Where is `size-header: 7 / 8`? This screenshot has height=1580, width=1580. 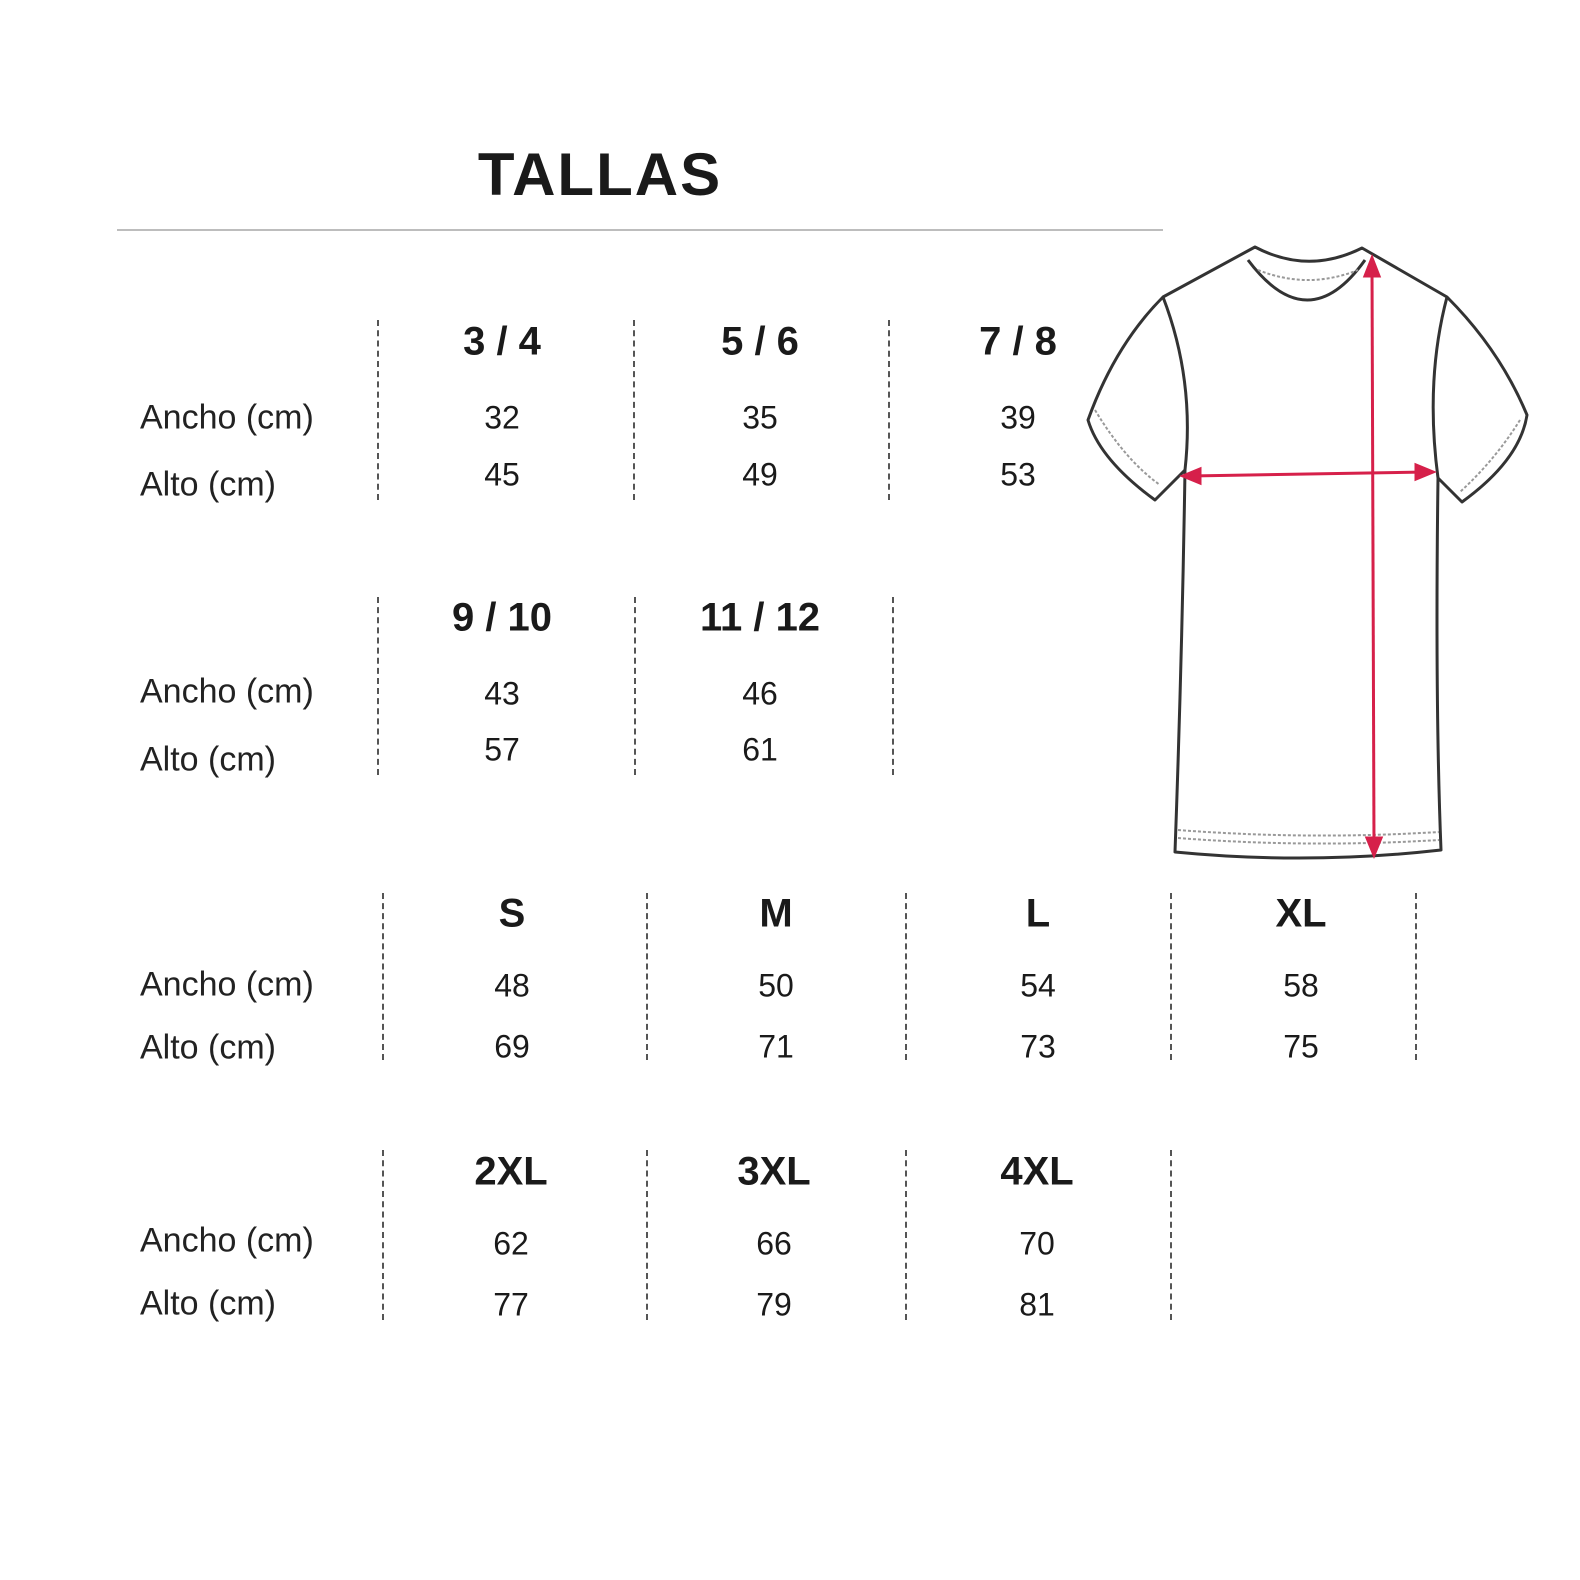 size-header: 7 / 8 is located at coordinates (1018, 341).